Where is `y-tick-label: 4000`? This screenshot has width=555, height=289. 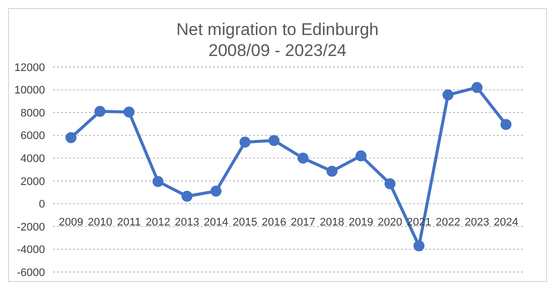 y-tick-label: 4000 is located at coordinates (32, 159).